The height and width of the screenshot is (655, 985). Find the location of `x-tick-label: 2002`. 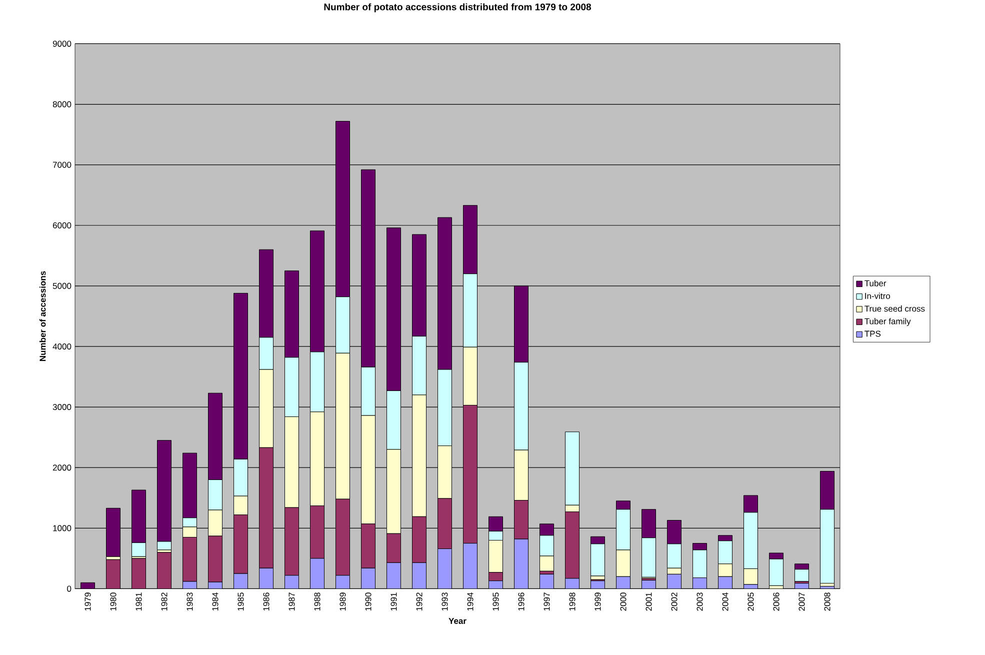

x-tick-label: 2002 is located at coordinates (674, 601).